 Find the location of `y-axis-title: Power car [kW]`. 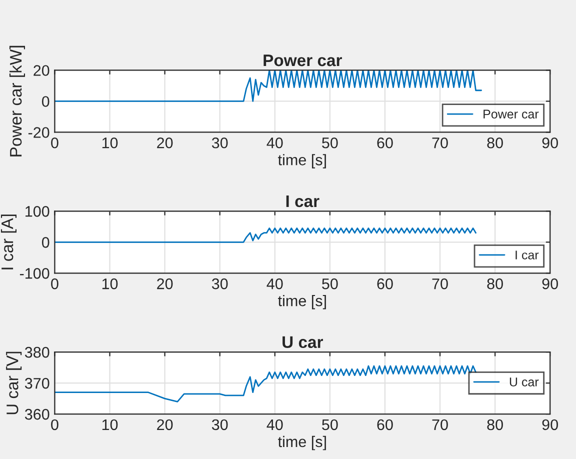

y-axis-title: Power car [kW] is located at coordinates (17, 101).